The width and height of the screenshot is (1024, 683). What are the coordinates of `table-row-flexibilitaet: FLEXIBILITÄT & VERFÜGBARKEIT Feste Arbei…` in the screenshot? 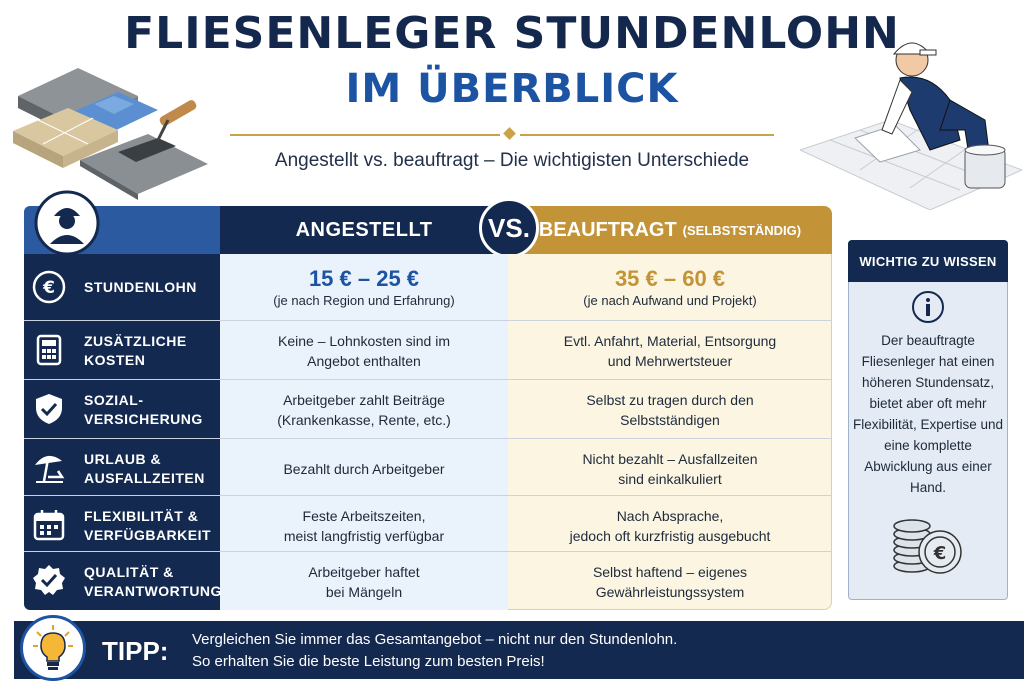 It's located at (428, 525).